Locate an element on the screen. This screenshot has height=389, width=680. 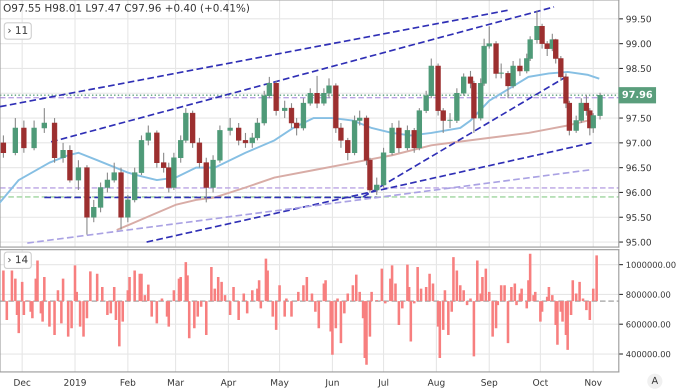
x-tick-label: Mar is located at coordinates (176, 382).